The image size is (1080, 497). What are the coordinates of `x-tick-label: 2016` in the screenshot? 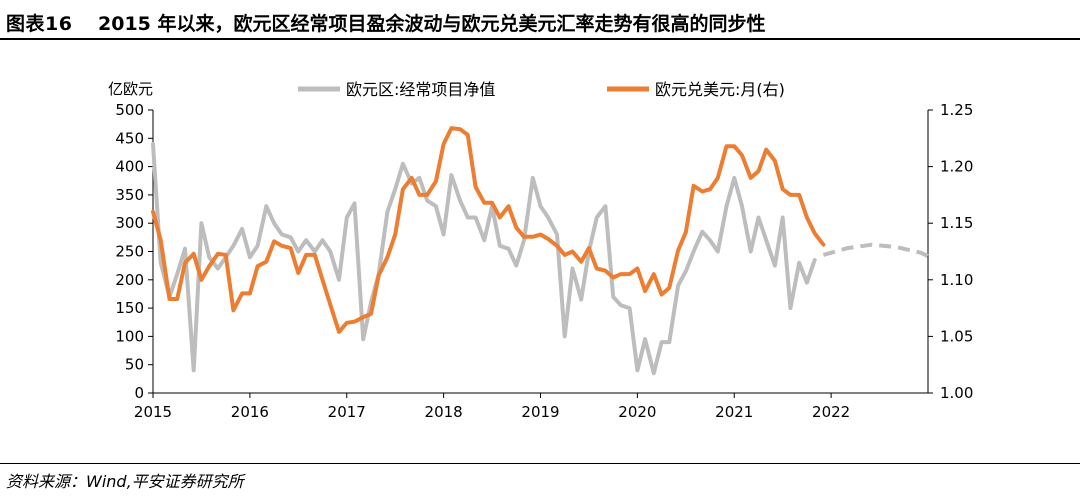 It's located at (250, 412).